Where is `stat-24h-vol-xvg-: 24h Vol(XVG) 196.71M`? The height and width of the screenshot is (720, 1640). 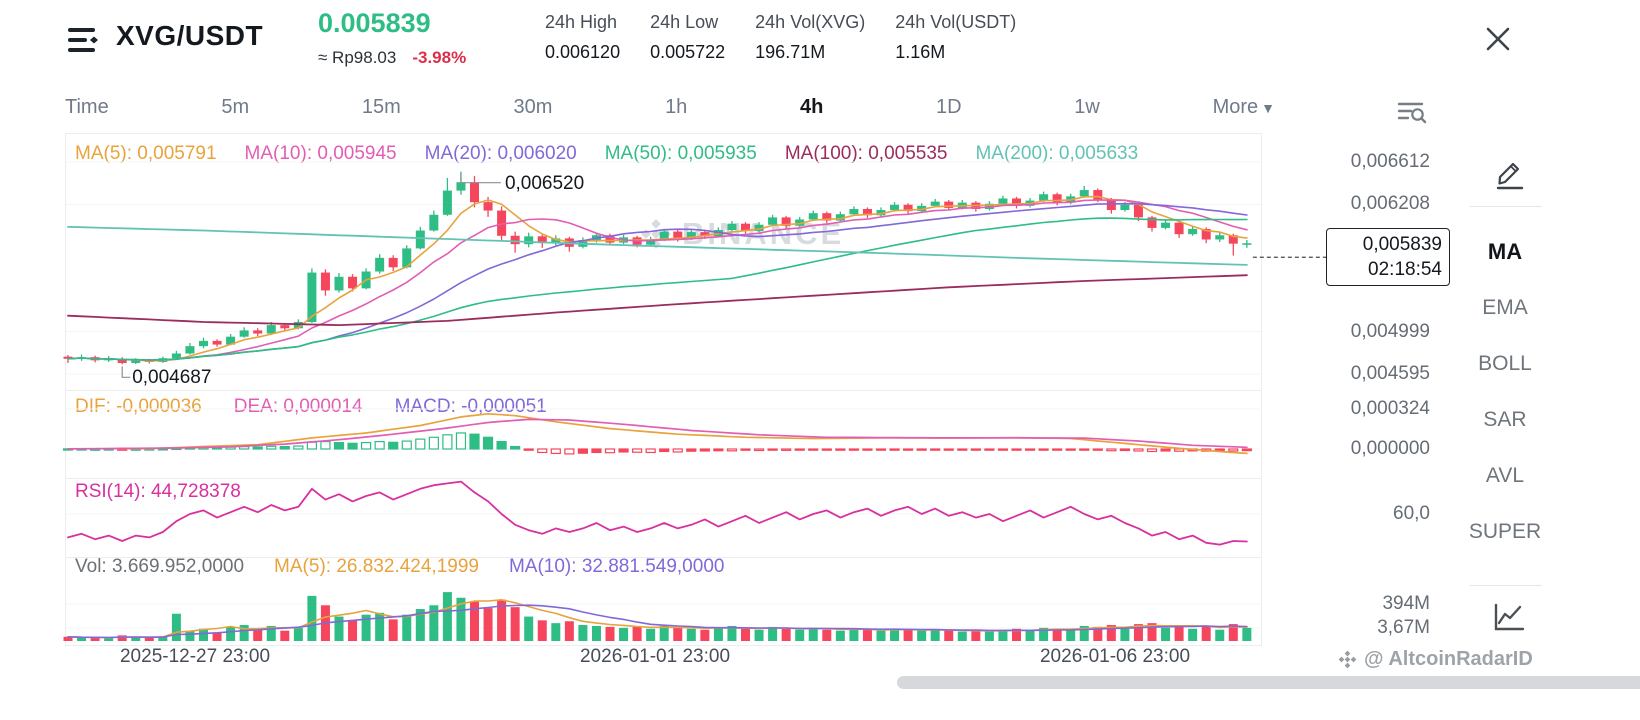 stat-24h-vol-xvg-: 24h Vol(XVG) 196.71M is located at coordinates (810, 37).